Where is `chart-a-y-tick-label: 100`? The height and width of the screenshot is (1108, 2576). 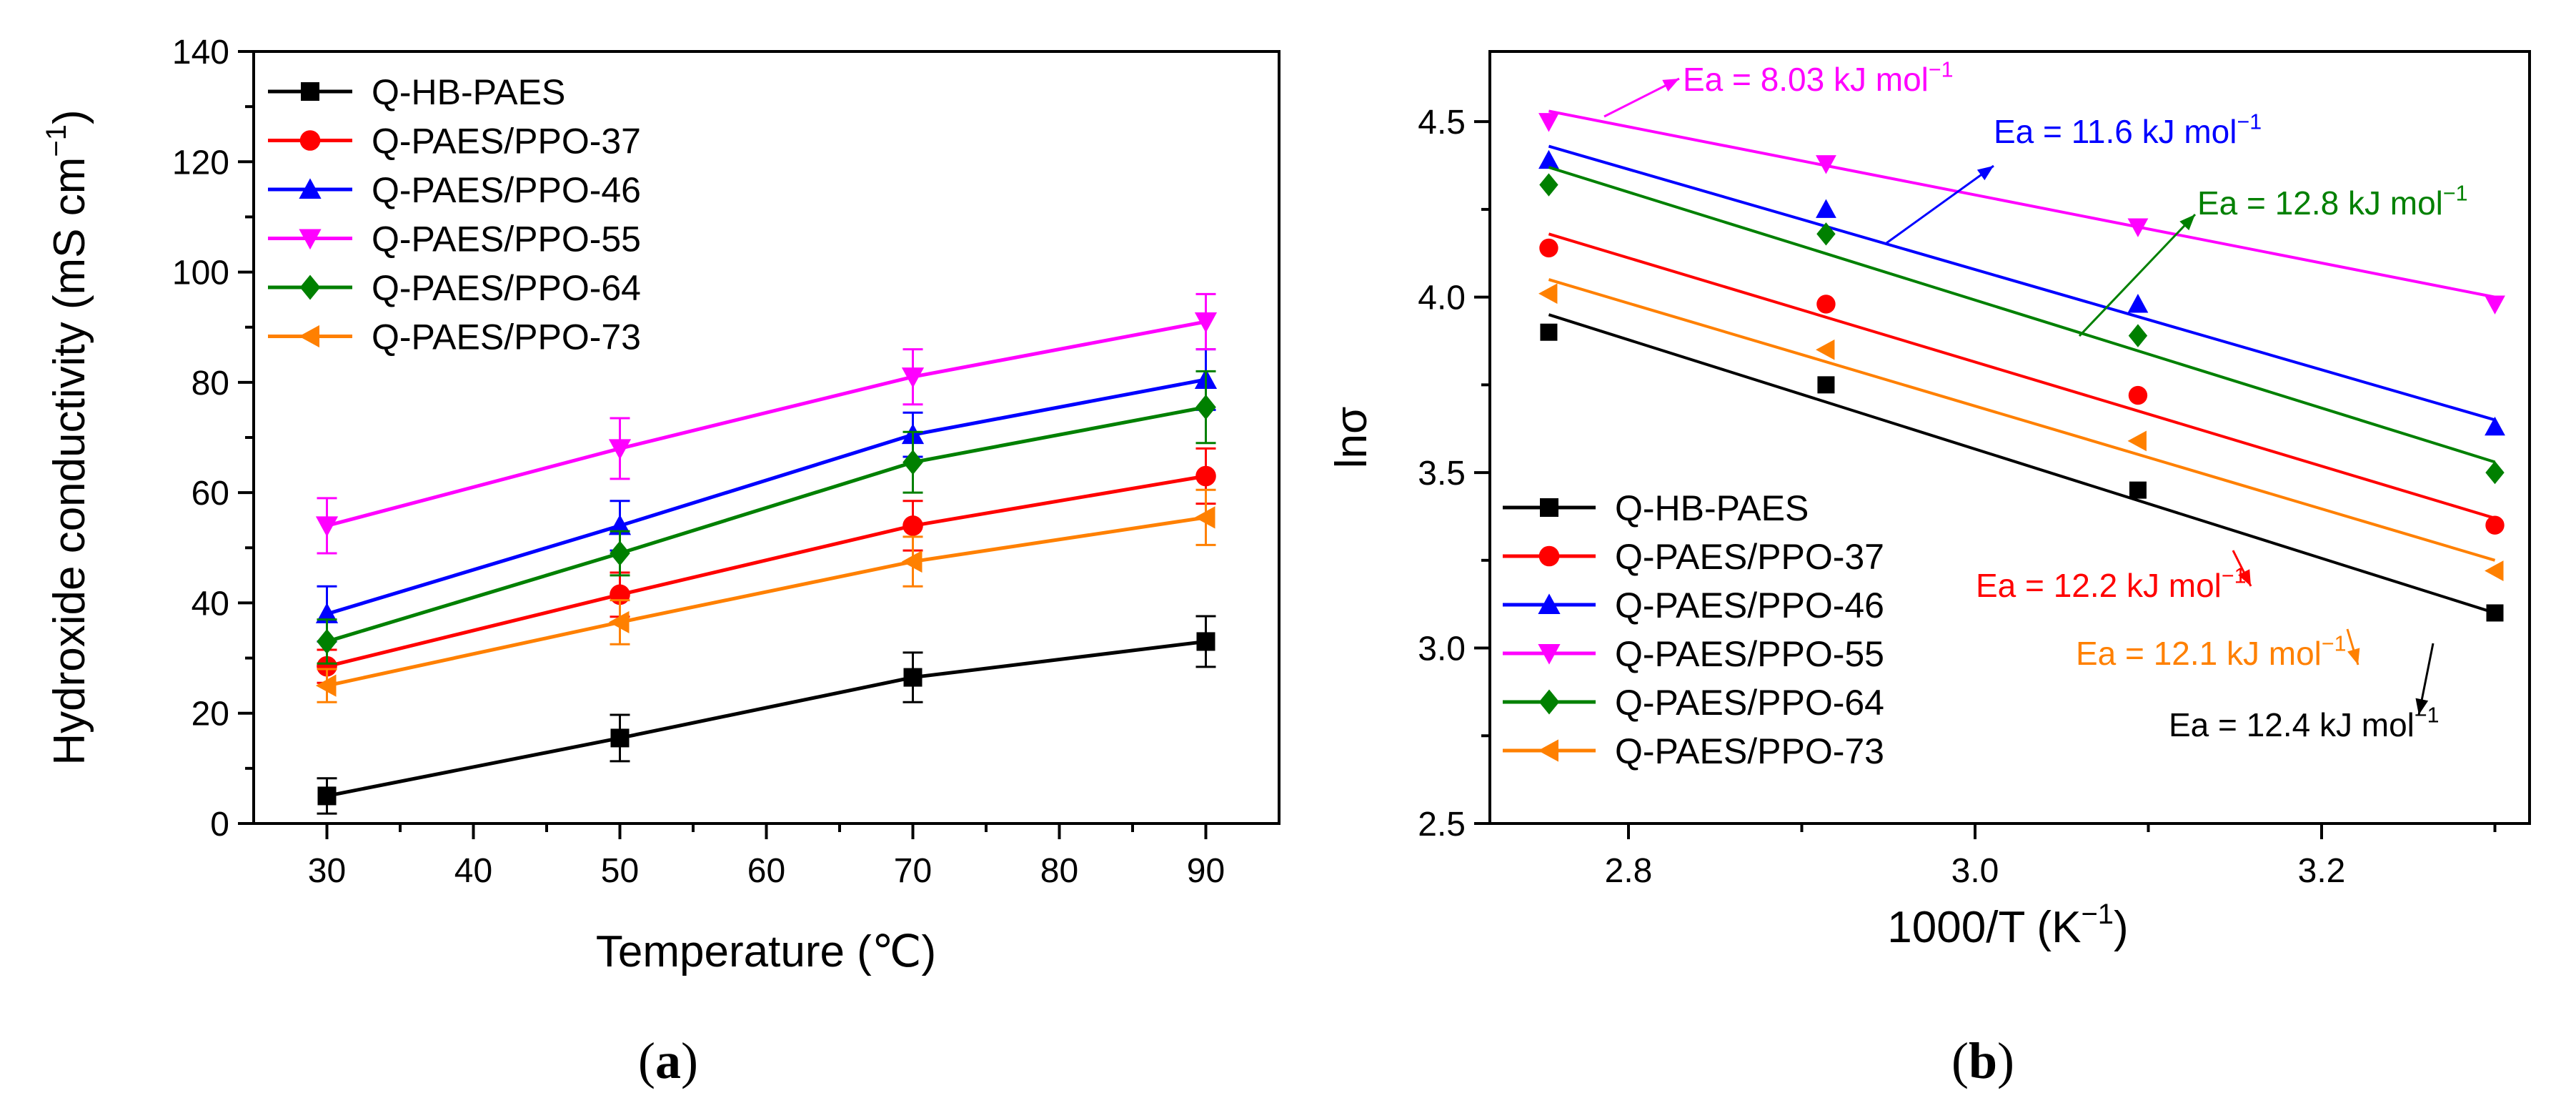 chart-a-y-tick-label: 100 is located at coordinates (200, 273).